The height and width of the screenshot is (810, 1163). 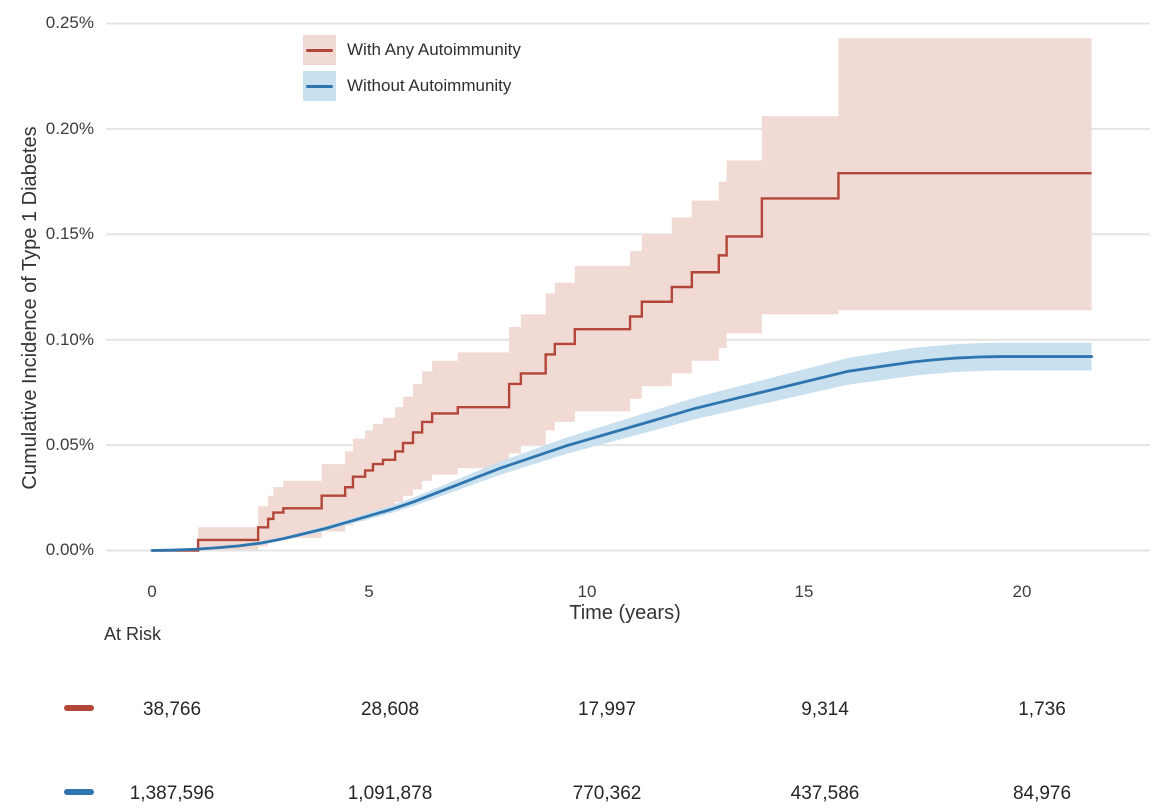 What do you see at coordinates (369, 591) in the screenshot?
I see `x-tick-label: 5` at bounding box center [369, 591].